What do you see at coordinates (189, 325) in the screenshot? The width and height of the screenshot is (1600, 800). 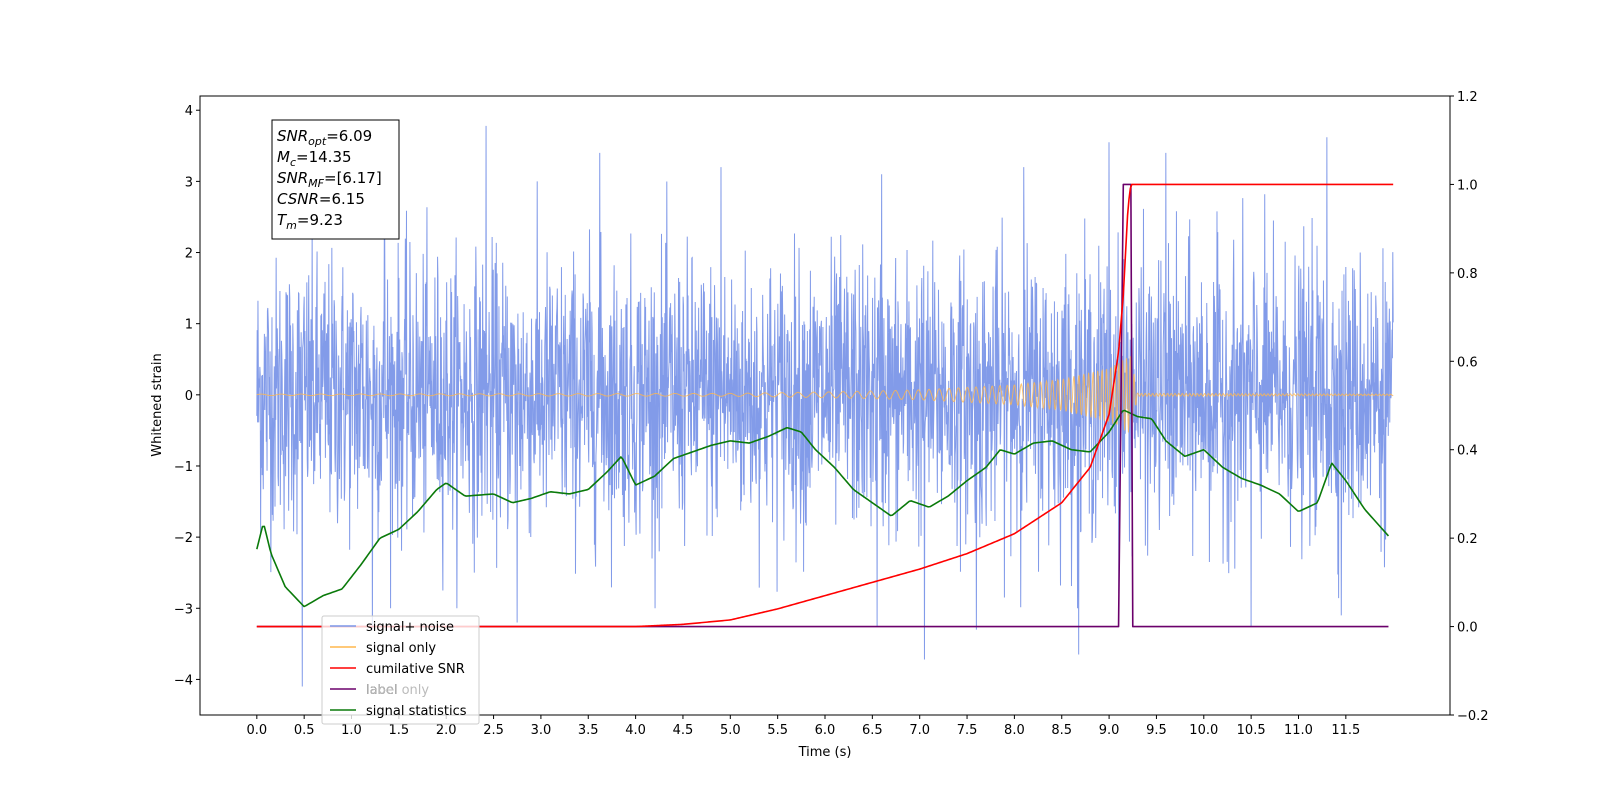 I see `y-left-tick-label: 1` at bounding box center [189, 325].